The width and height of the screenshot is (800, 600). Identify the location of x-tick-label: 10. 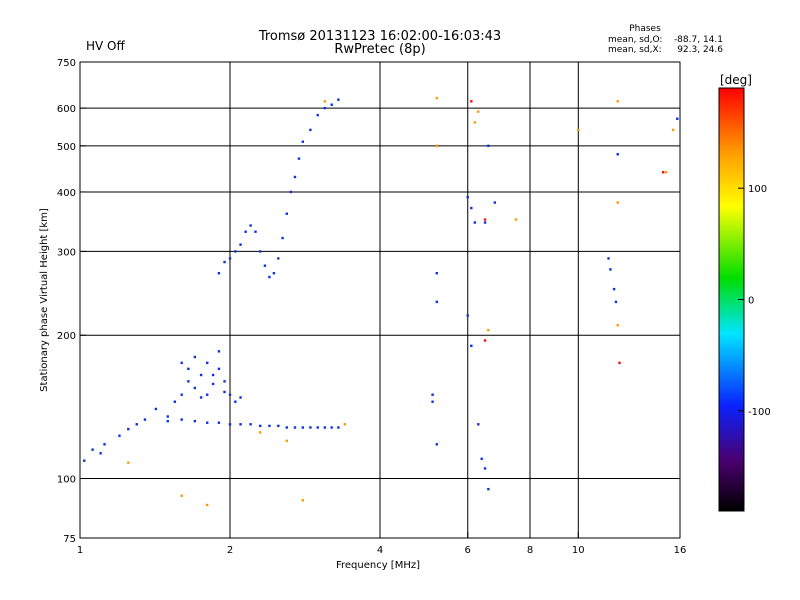
(578, 550).